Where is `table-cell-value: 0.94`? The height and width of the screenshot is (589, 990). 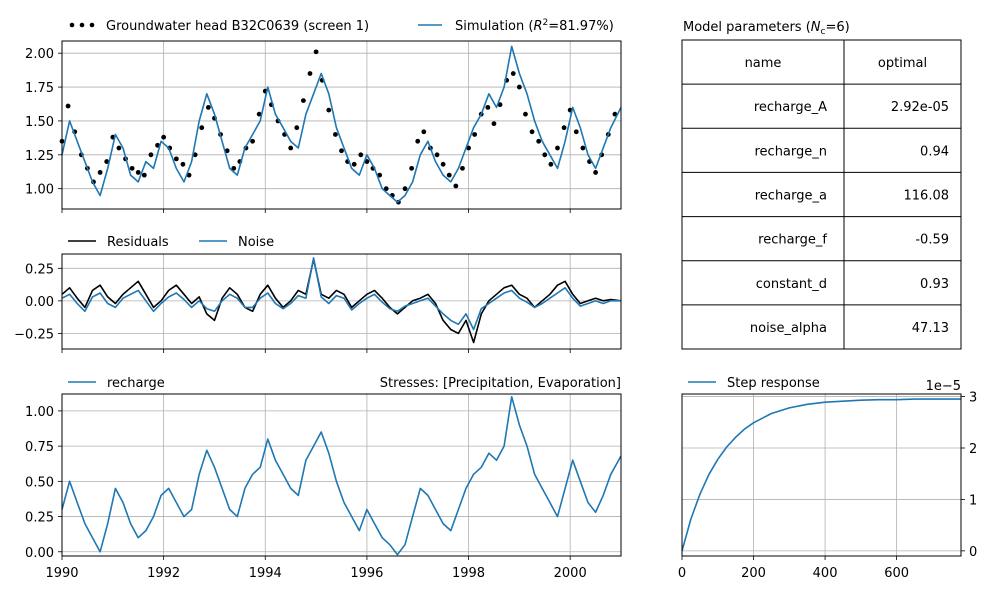 table-cell-value: 0.94 is located at coordinates (934, 151).